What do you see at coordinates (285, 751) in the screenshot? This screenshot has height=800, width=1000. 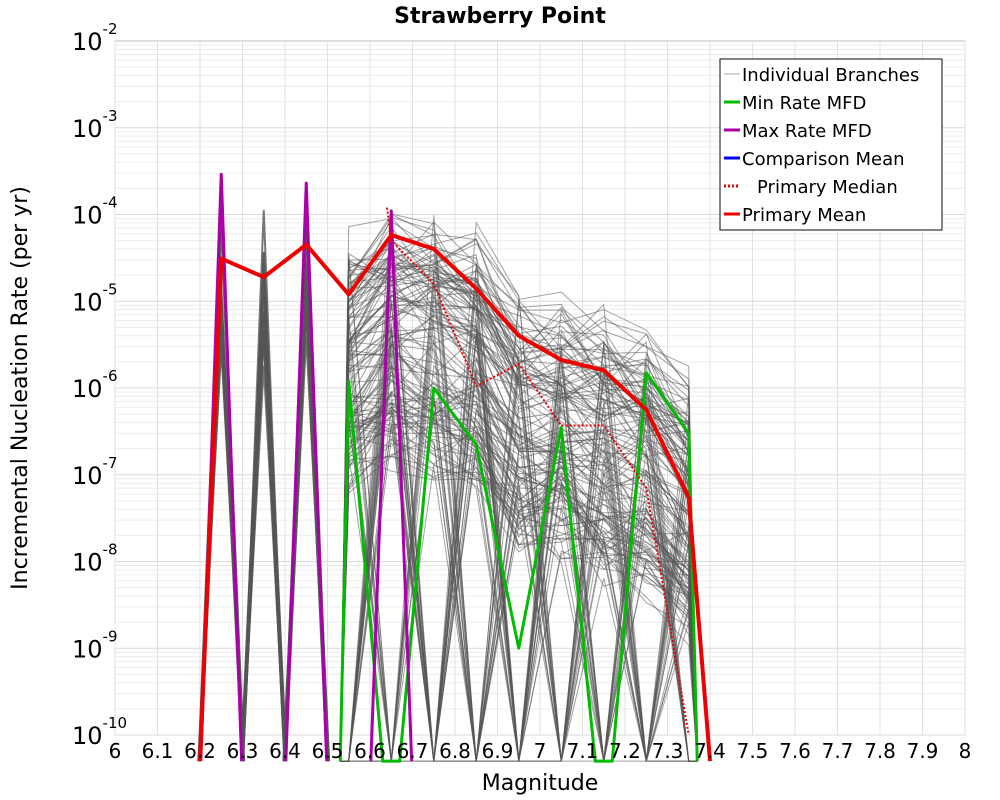 I see `x-tick-label: 6.4` at bounding box center [285, 751].